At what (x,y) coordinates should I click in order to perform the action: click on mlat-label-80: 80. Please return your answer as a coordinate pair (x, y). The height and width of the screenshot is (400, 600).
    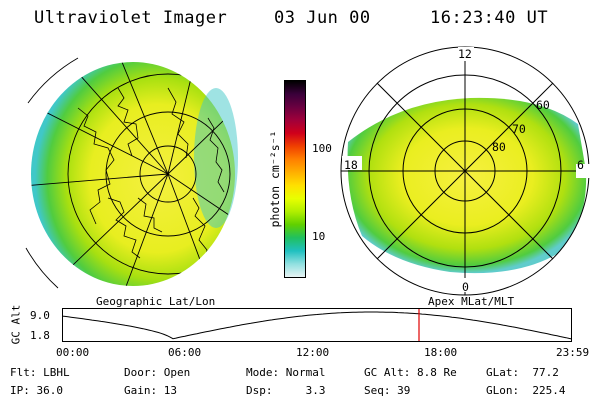
    Looking at the image, I should click on (499, 147).